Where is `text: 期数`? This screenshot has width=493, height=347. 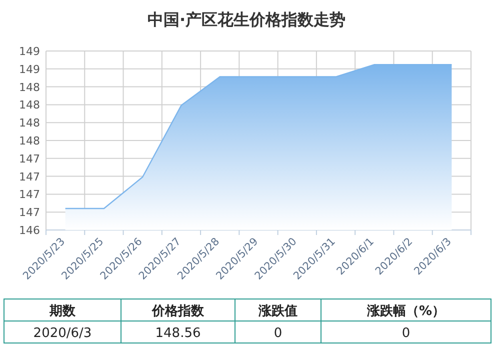
text: 期数 is located at coordinates (62, 311).